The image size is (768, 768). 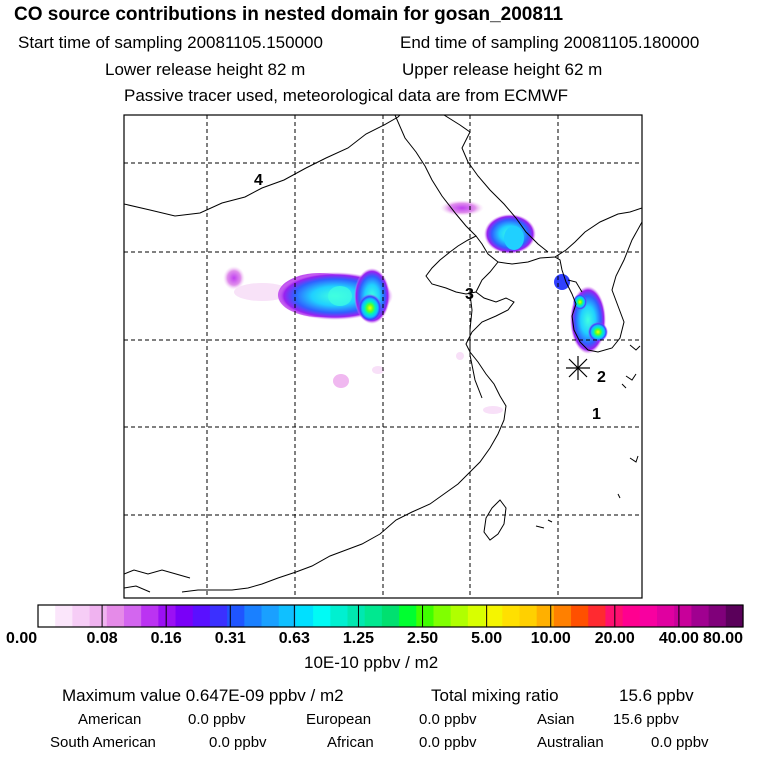 What do you see at coordinates (258, 180) in the screenshot?
I see `region-label-4: 4` at bounding box center [258, 180].